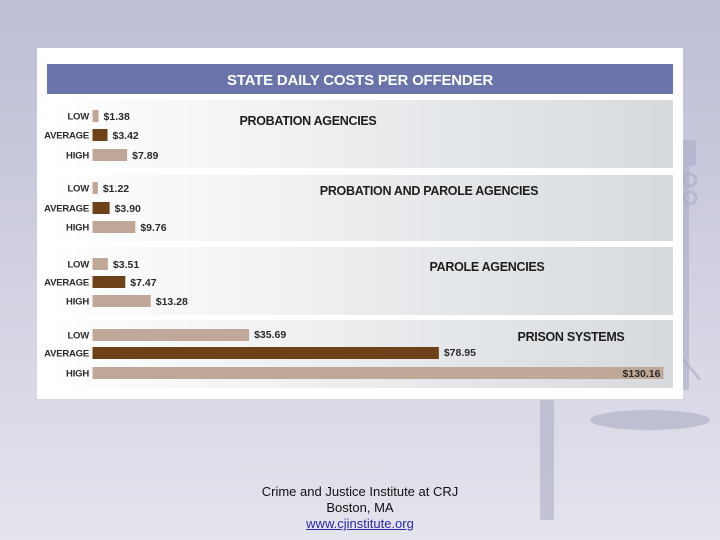 The width and height of the screenshot is (720, 540). I want to click on group-title: PRISON SYSTEMS, so click(571, 337).